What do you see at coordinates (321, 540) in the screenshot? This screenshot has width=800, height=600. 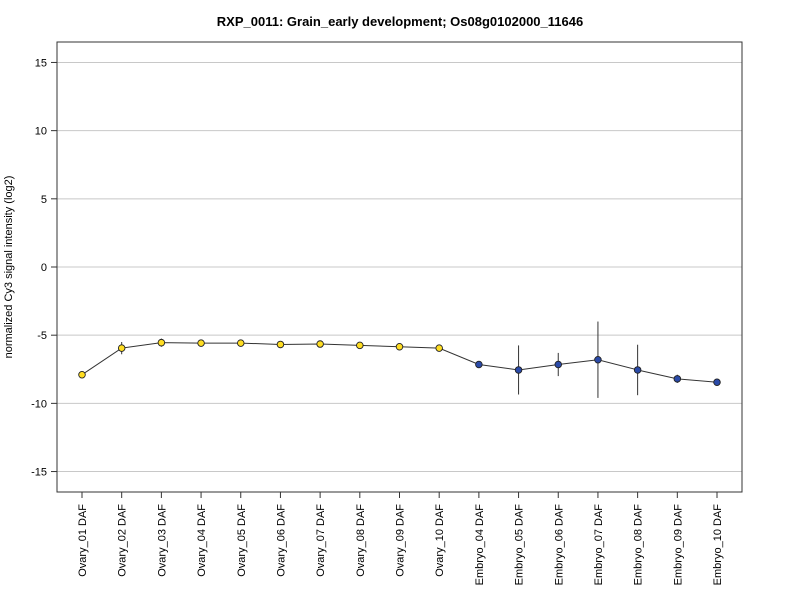 I see `x-tick-label: Ovary_07 DAF` at bounding box center [321, 540].